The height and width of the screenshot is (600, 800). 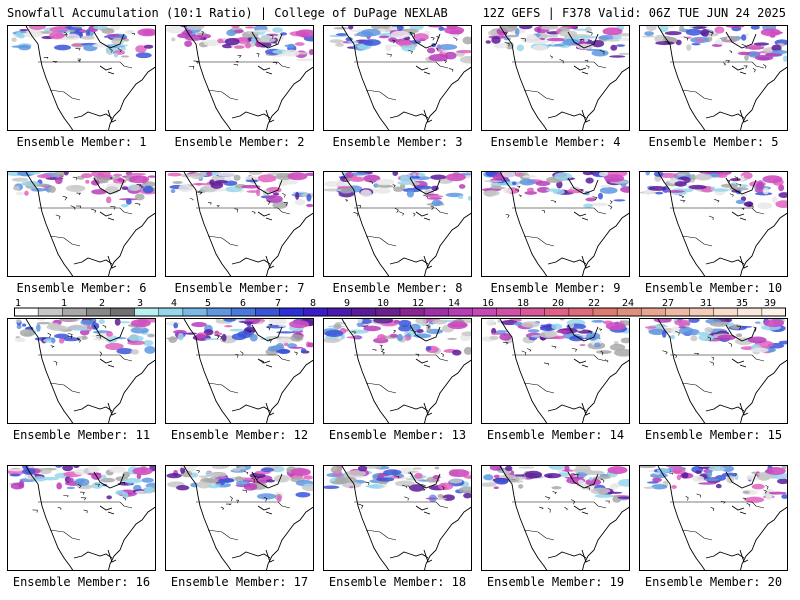 What do you see at coordinates (555, 582) in the screenshot?
I see `ensemble-member-label: Ensemble Member: 19` at bounding box center [555, 582].